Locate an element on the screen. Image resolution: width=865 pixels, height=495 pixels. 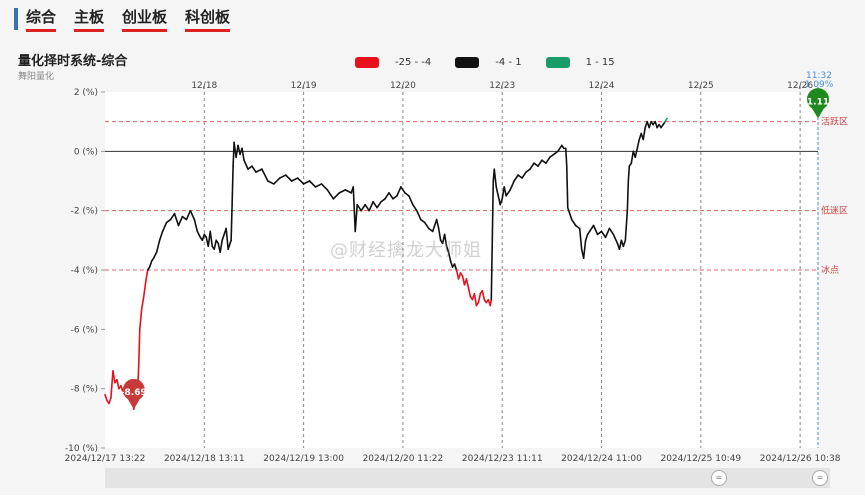
zoom-handle-left: = is located at coordinates (719, 478).